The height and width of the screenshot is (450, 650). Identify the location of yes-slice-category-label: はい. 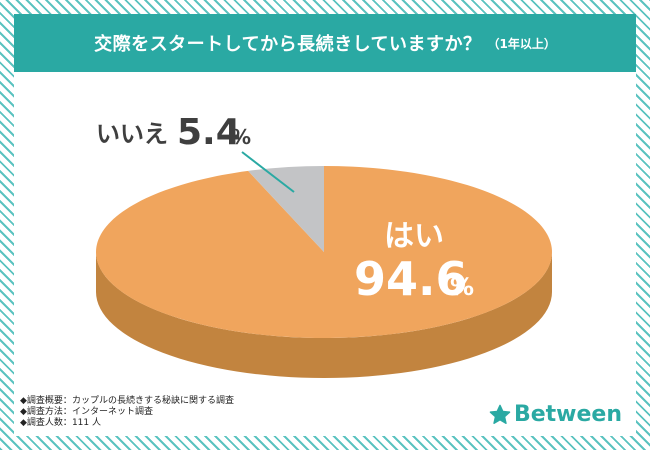
(414, 236).